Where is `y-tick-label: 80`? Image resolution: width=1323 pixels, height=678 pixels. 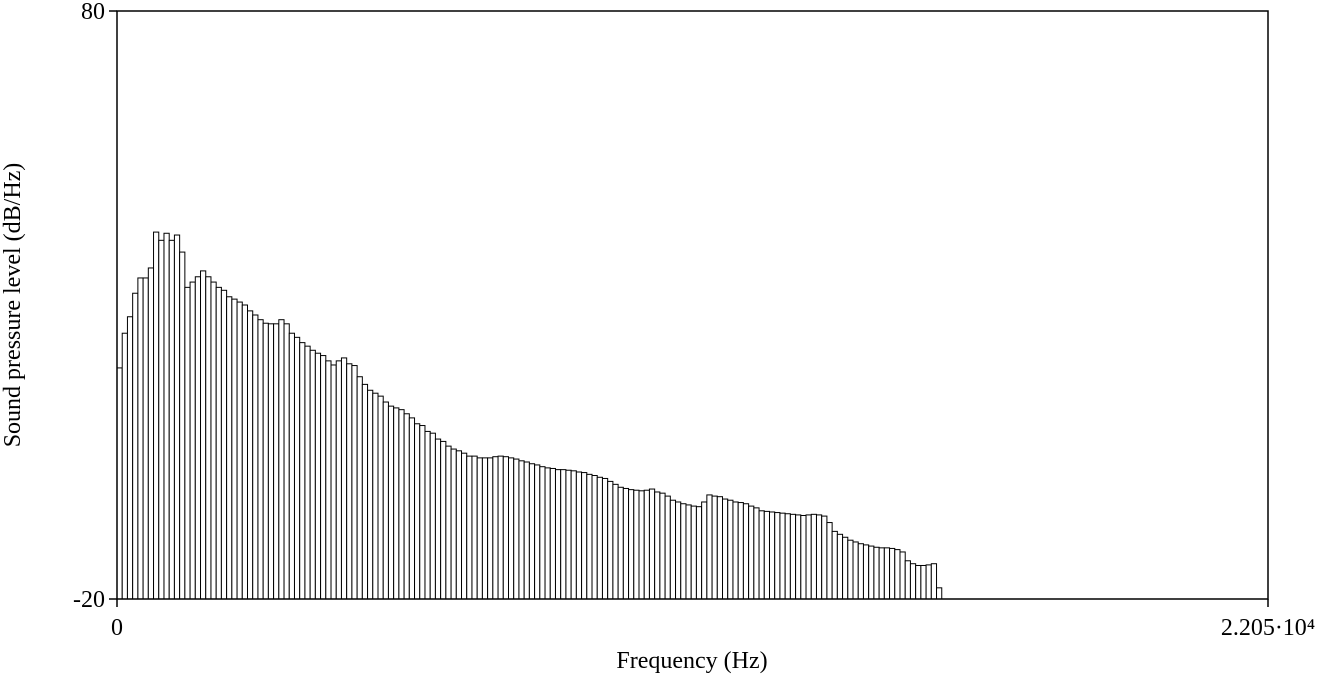
y-tick-label: 80 is located at coordinates (93, 12).